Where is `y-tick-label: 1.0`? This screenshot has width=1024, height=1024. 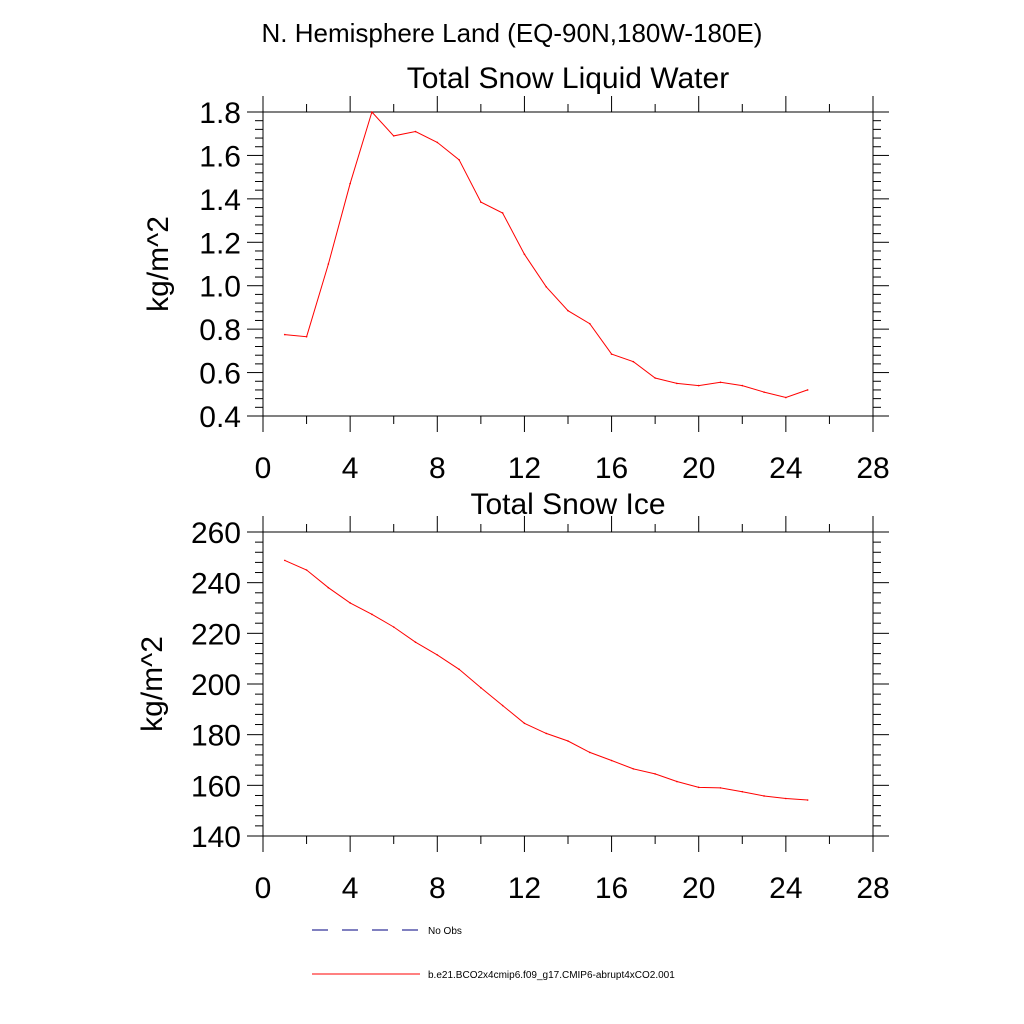
y-tick-label: 1.0 is located at coordinates (220, 287).